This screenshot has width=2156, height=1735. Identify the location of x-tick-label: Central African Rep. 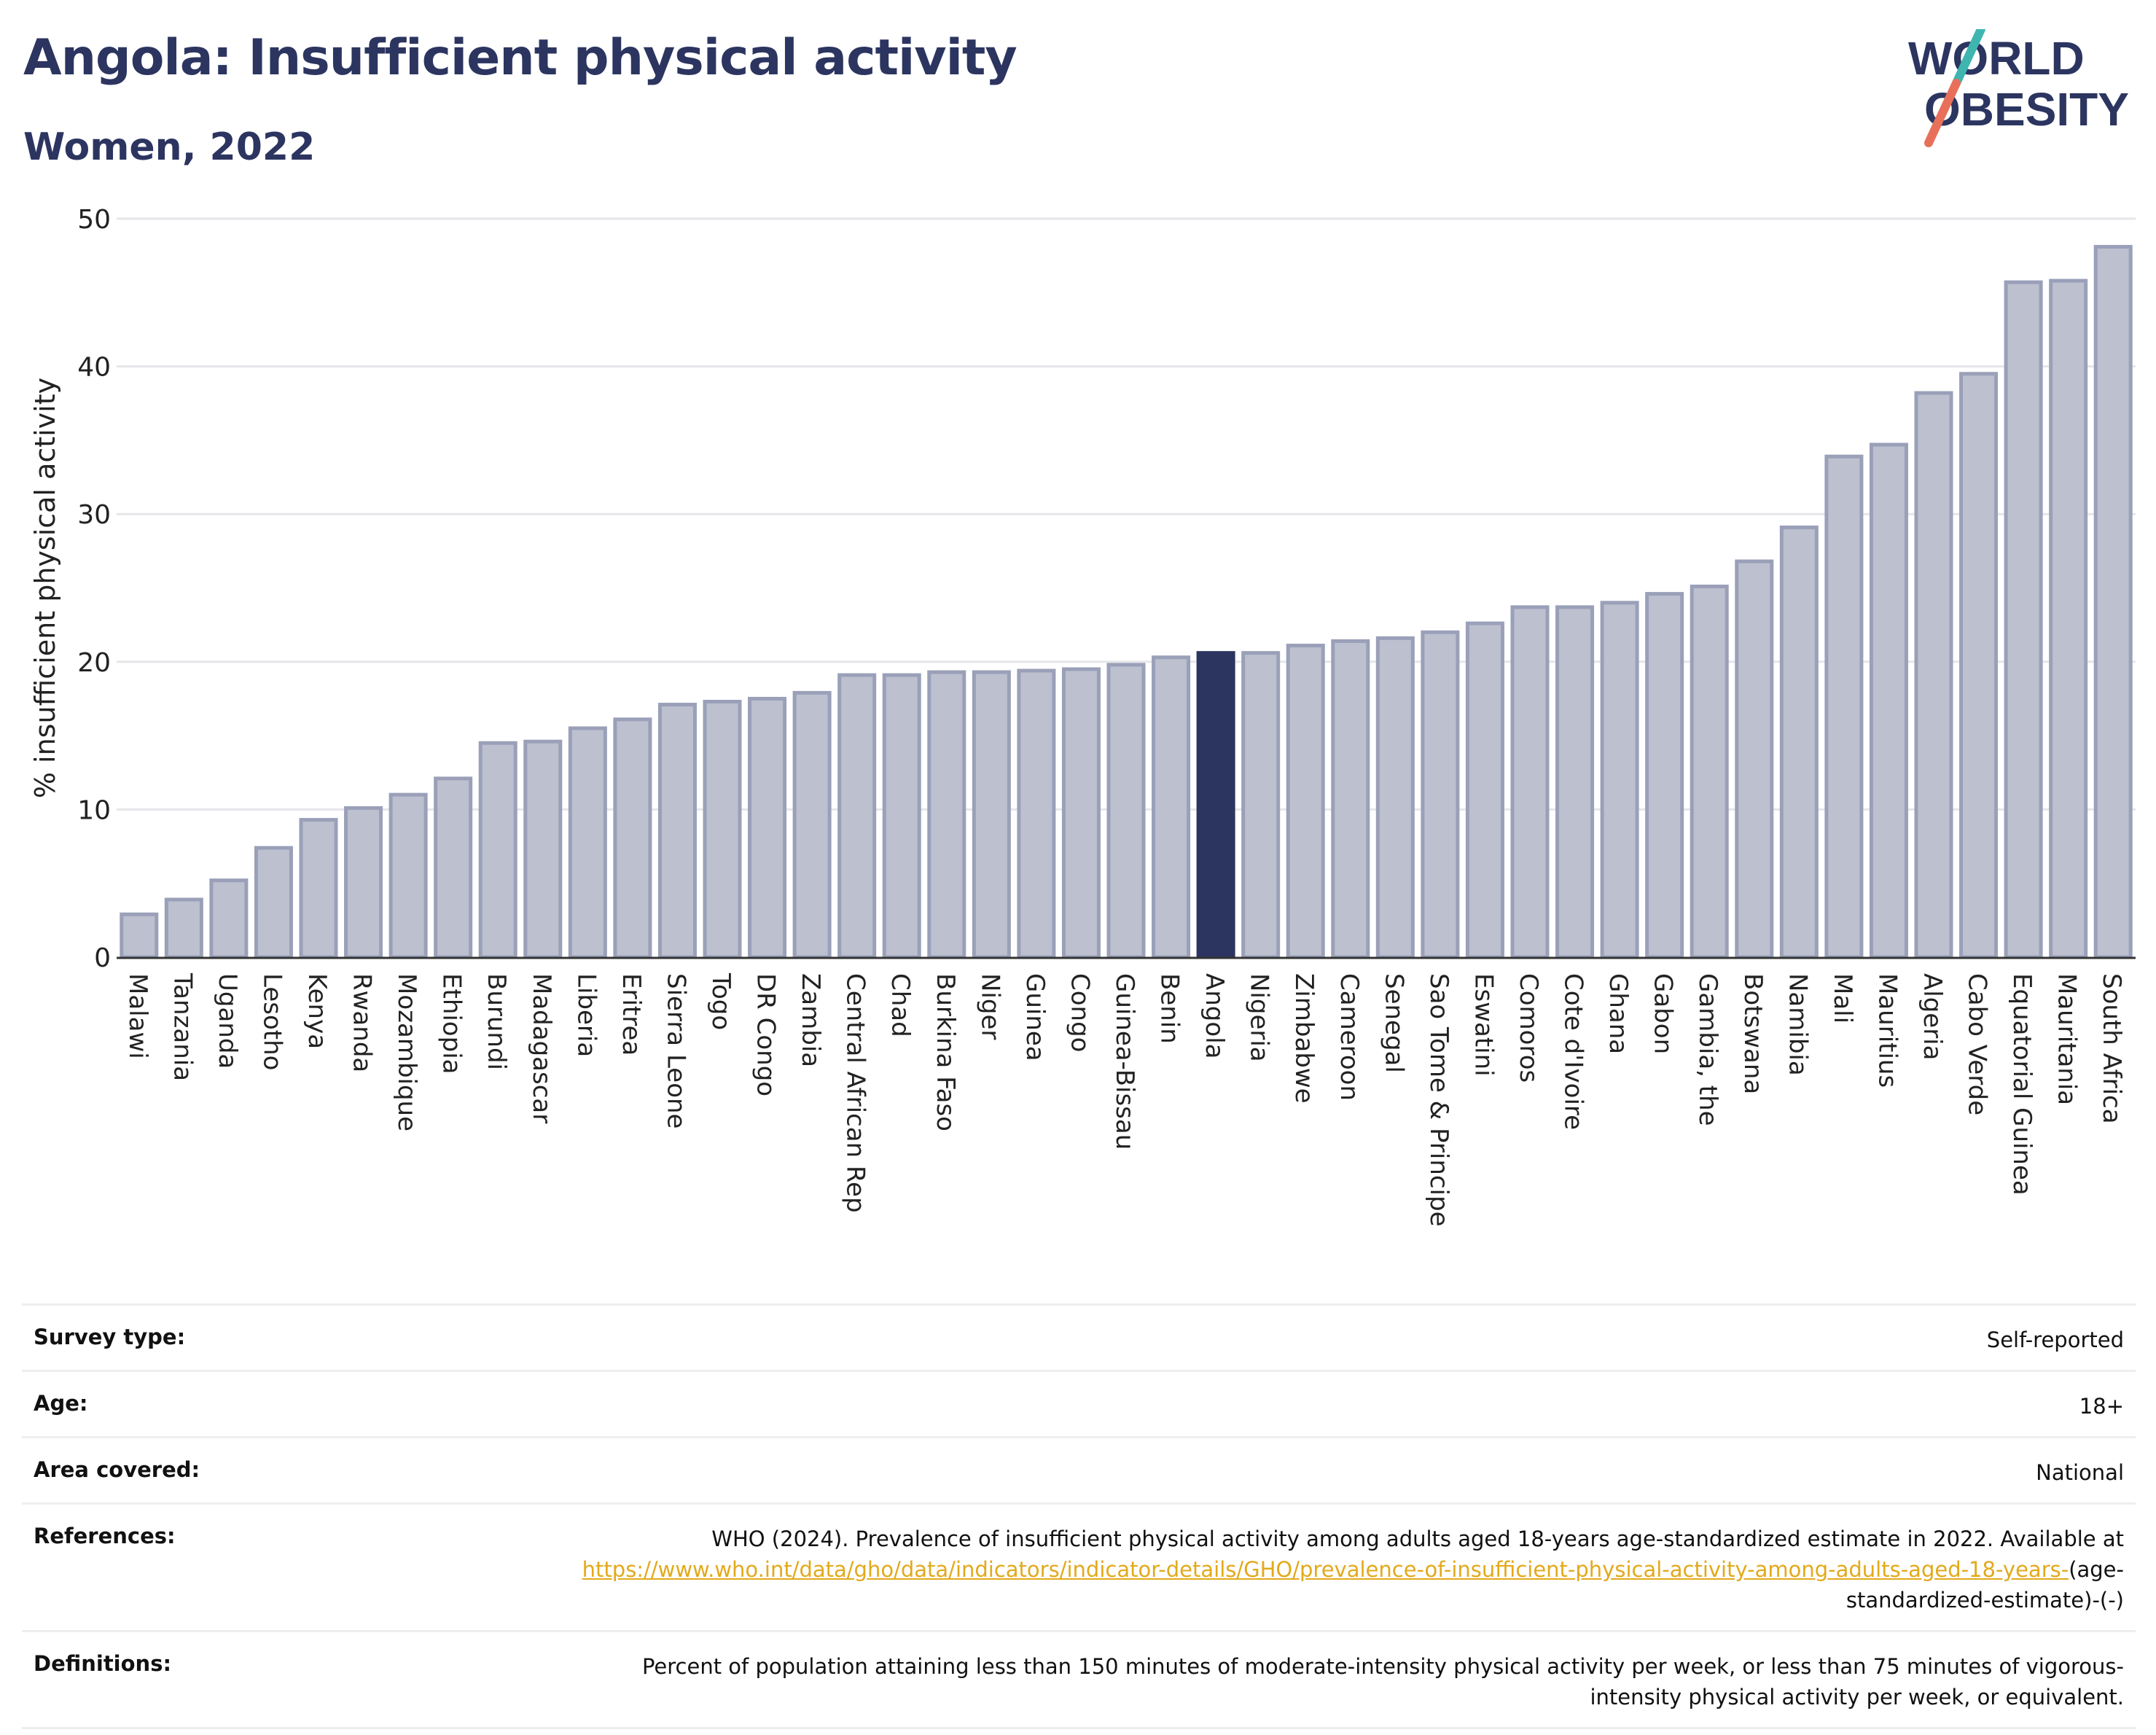
(855, 1093).